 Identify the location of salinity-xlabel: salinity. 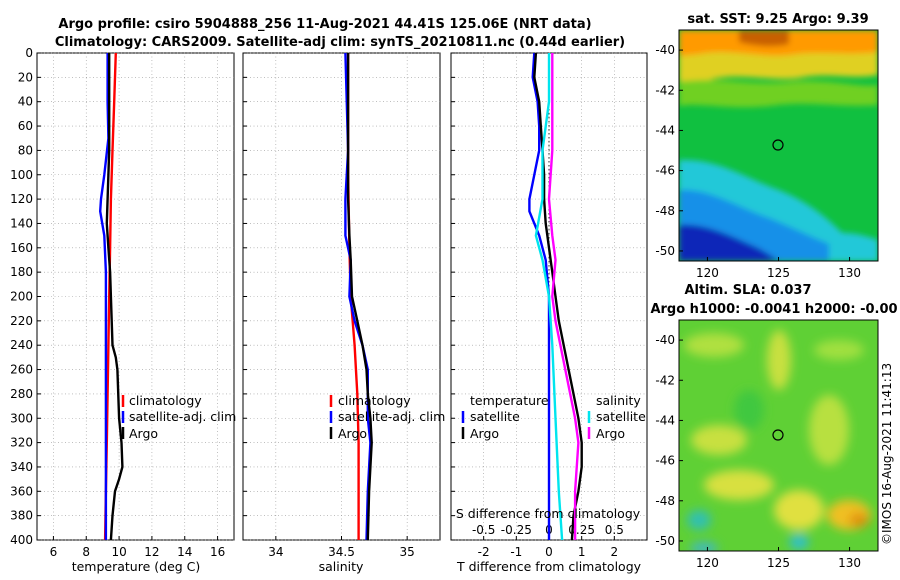
(341, 566).